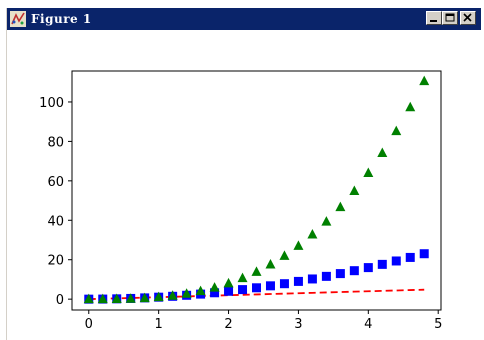 This screenshot has height=340, width=484. What do you see at coordinates (55, 182) in the screenshot?
I see `y-tick-label-3: 60` at bounding box center [55, 182].